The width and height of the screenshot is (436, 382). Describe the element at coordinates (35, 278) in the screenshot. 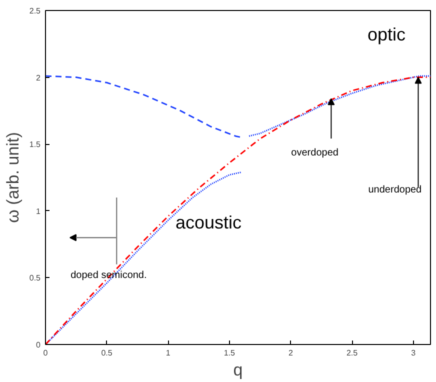

I see `y-tick-label: 0.5` at that location.